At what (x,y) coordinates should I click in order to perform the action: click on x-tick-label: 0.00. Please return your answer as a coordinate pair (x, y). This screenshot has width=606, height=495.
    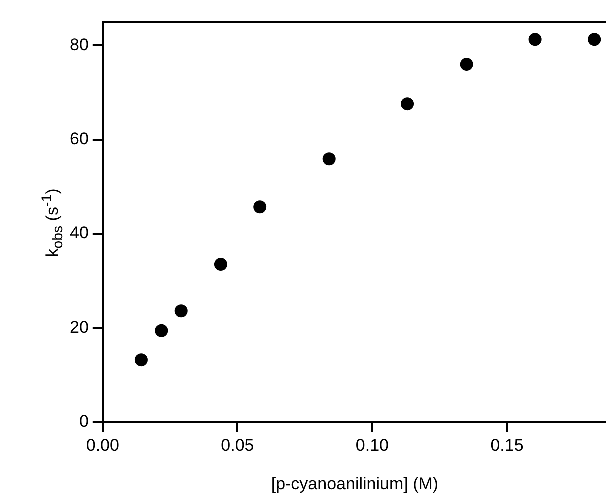
    Looking at the image, I should click on (103, 446).